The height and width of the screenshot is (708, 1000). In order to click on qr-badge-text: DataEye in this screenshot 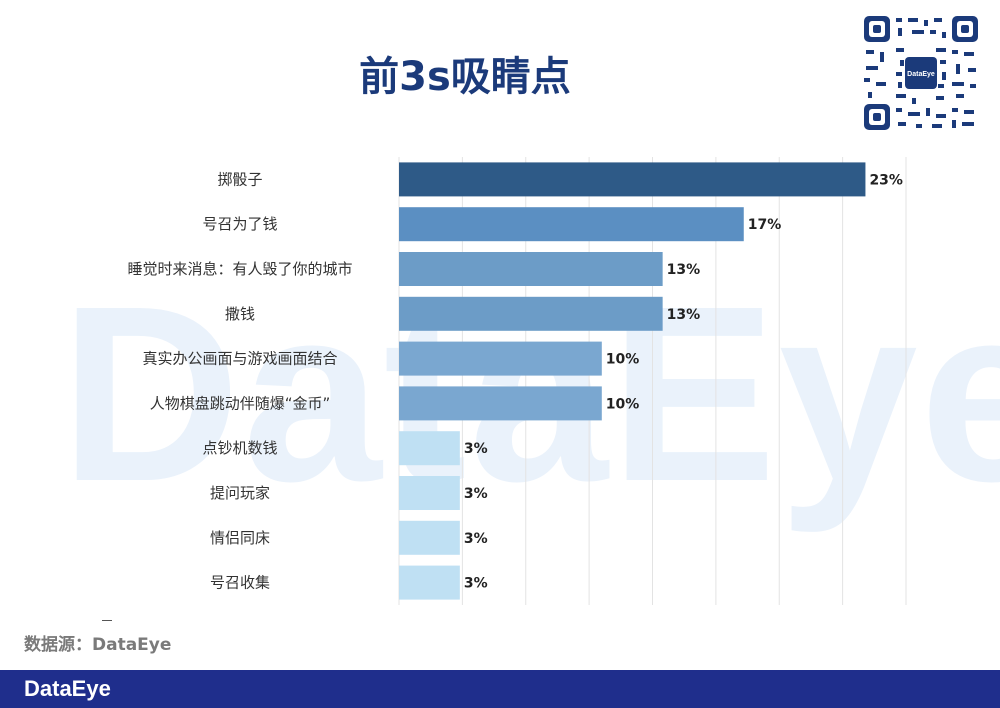, I will do `click(921, 74)`.